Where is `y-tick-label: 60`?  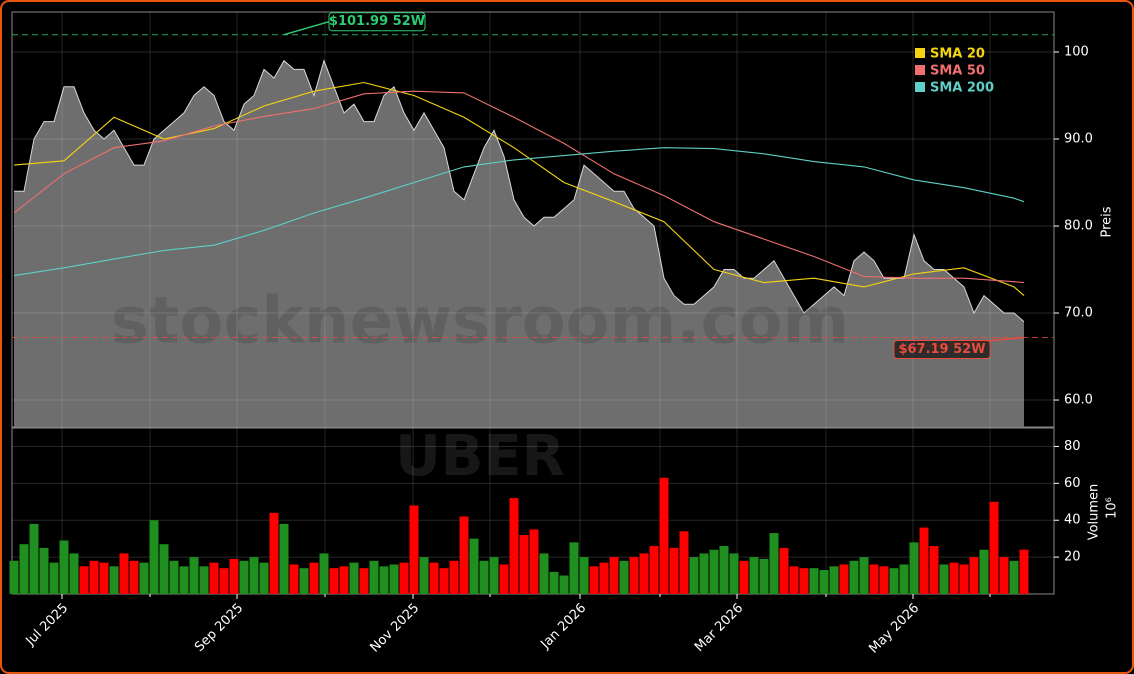 y-tick-label: 60 is located at coordinates (1072, 483).